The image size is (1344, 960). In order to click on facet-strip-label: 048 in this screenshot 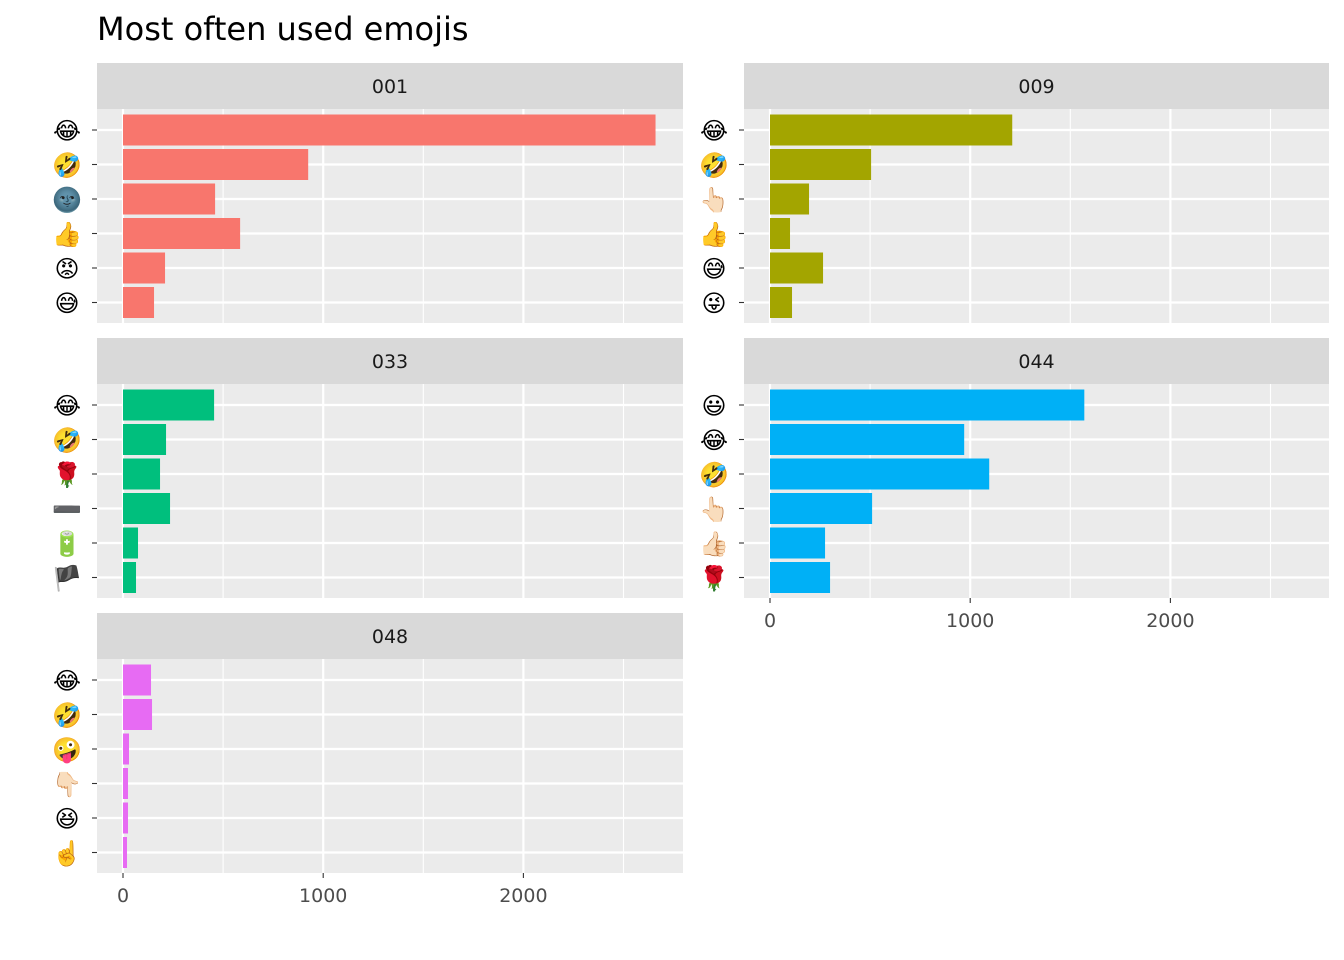, I will do `click(390, 637)`.